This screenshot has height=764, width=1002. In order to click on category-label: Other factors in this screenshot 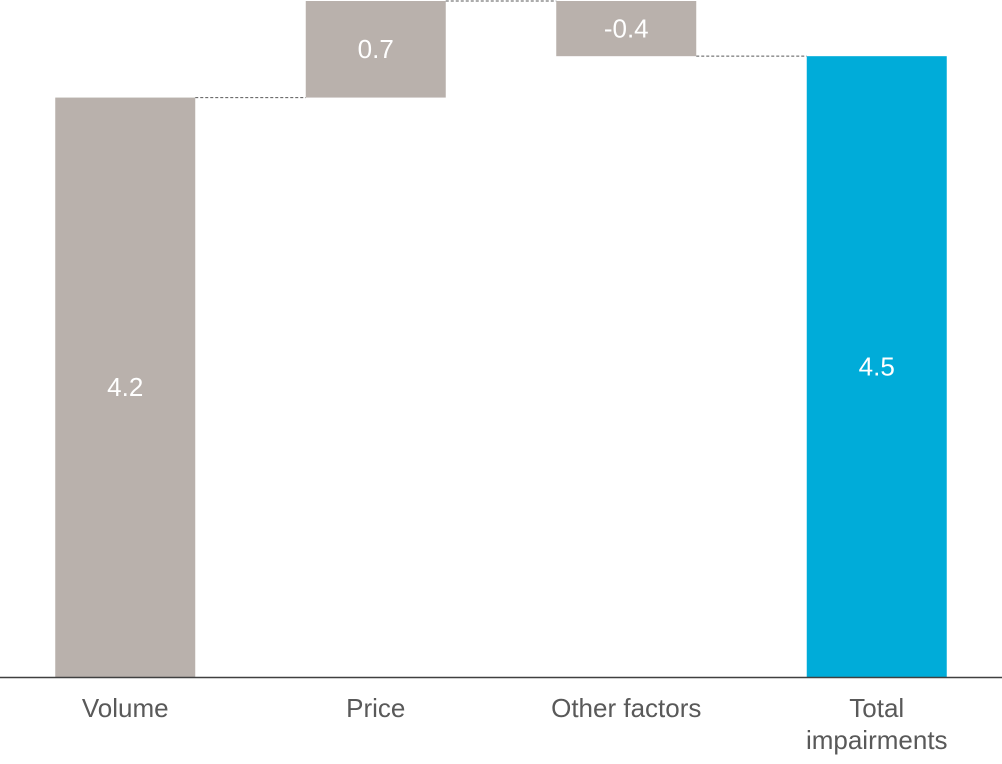, I will do `click(626, 708)`.